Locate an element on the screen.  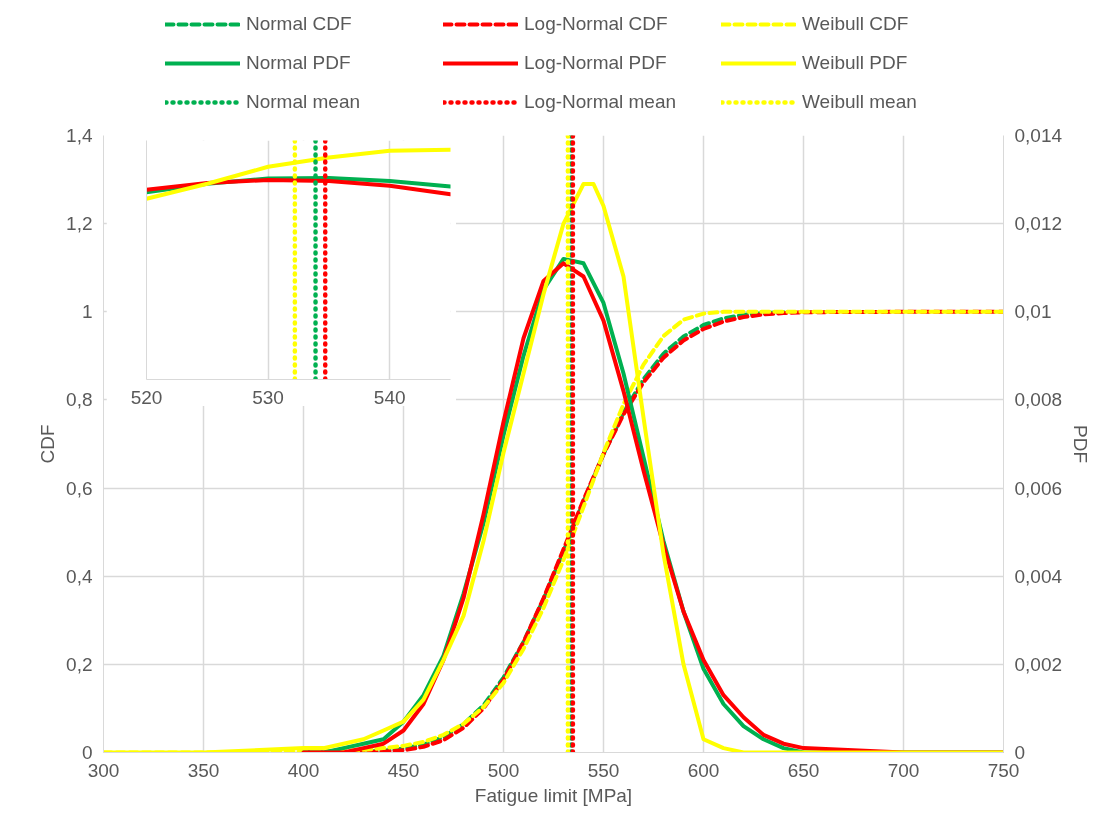
x-tick-label: 520 is located at coordinates (146, 397).